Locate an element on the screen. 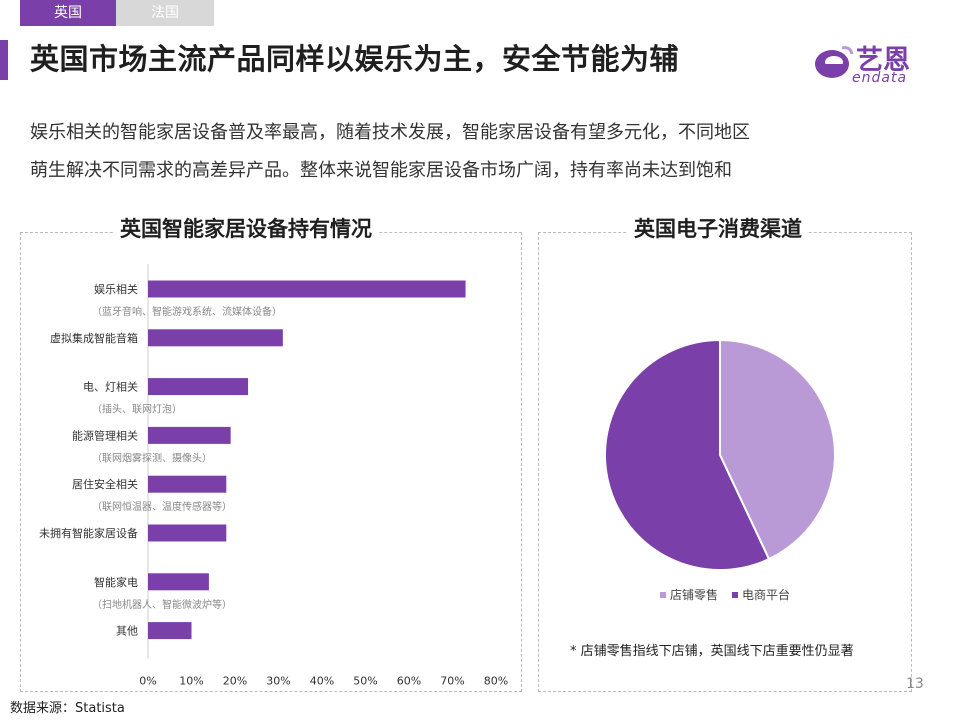 This screenshot has width=960, height=720. bar-x-tick-label: 70% is located at coordinates (452, 680).